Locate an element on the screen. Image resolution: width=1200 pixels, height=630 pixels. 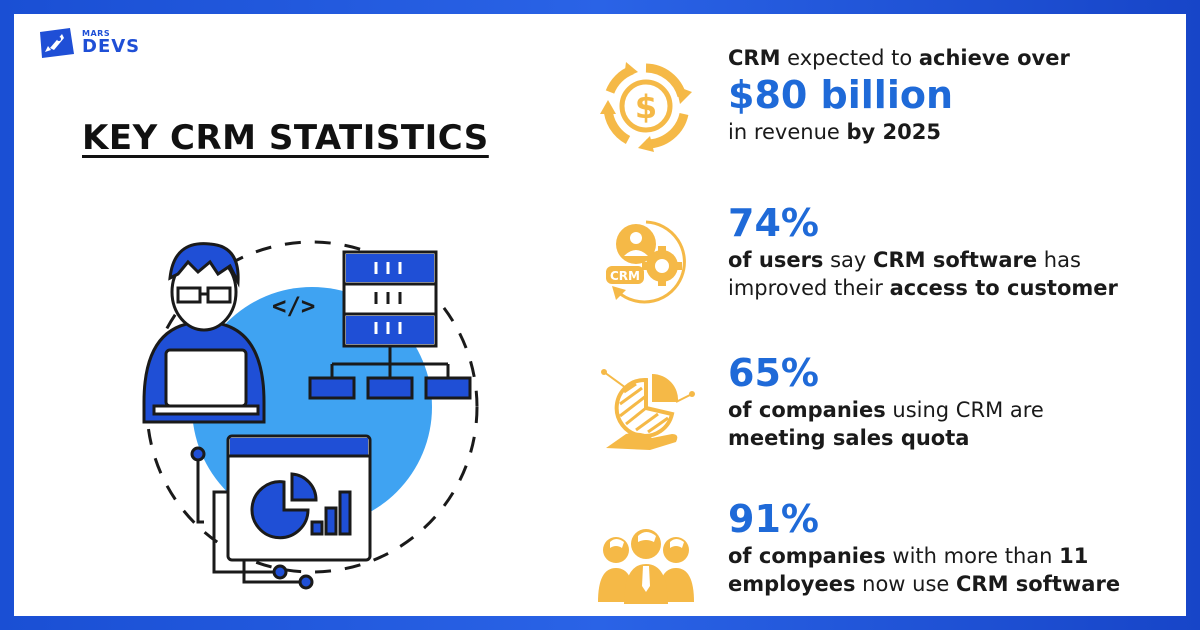
stat-text: with more than is located at coordinates (972, 556).